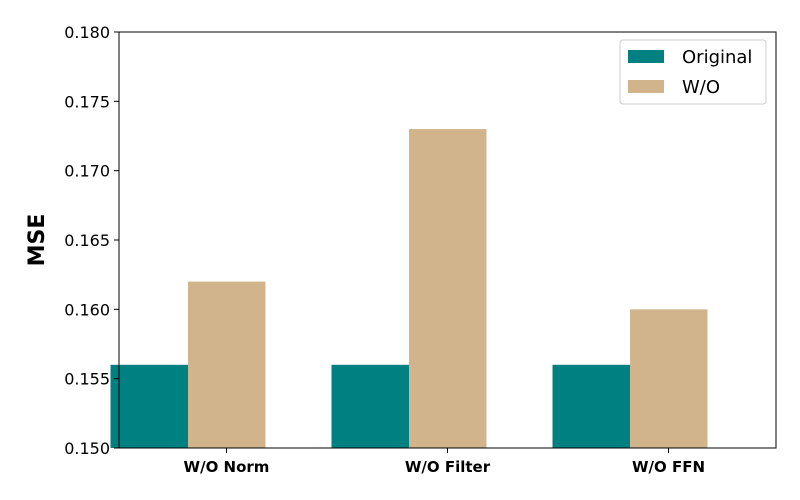 The image size is (800, 500). I want to click on bar-original-w-o-filter, so click(370, 406).